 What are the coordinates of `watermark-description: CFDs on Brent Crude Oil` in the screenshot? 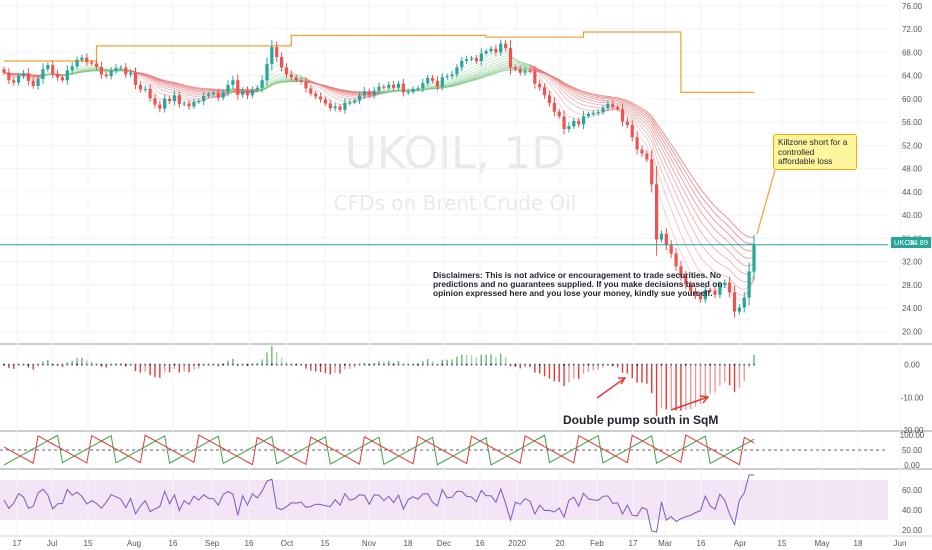 It's located at (455, 203).